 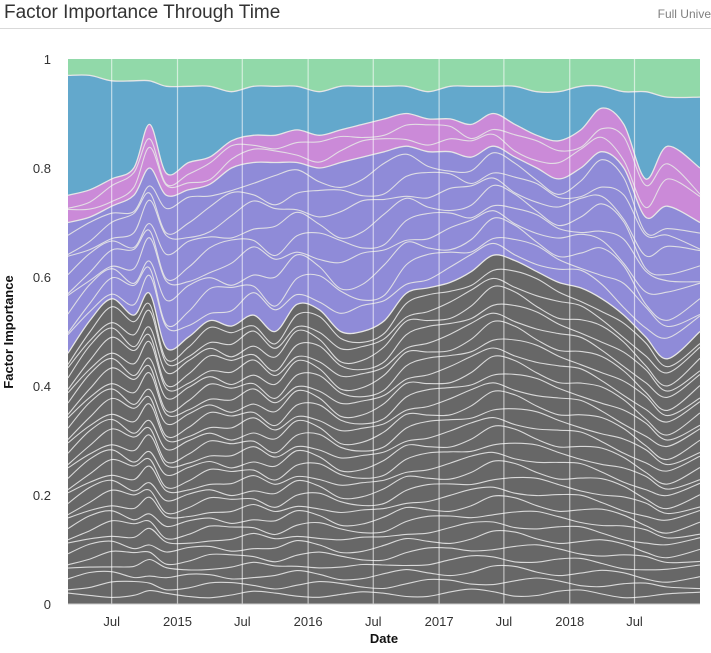 I want to click on y-tick-label-4: 0.8, so click(x=42, y=168).